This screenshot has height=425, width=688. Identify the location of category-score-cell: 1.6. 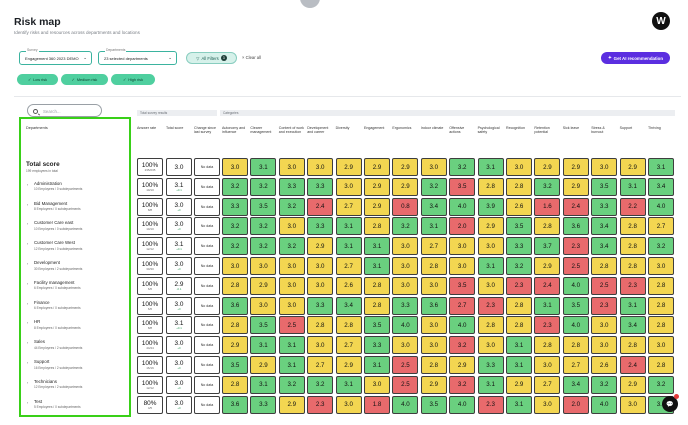
(547, 206).